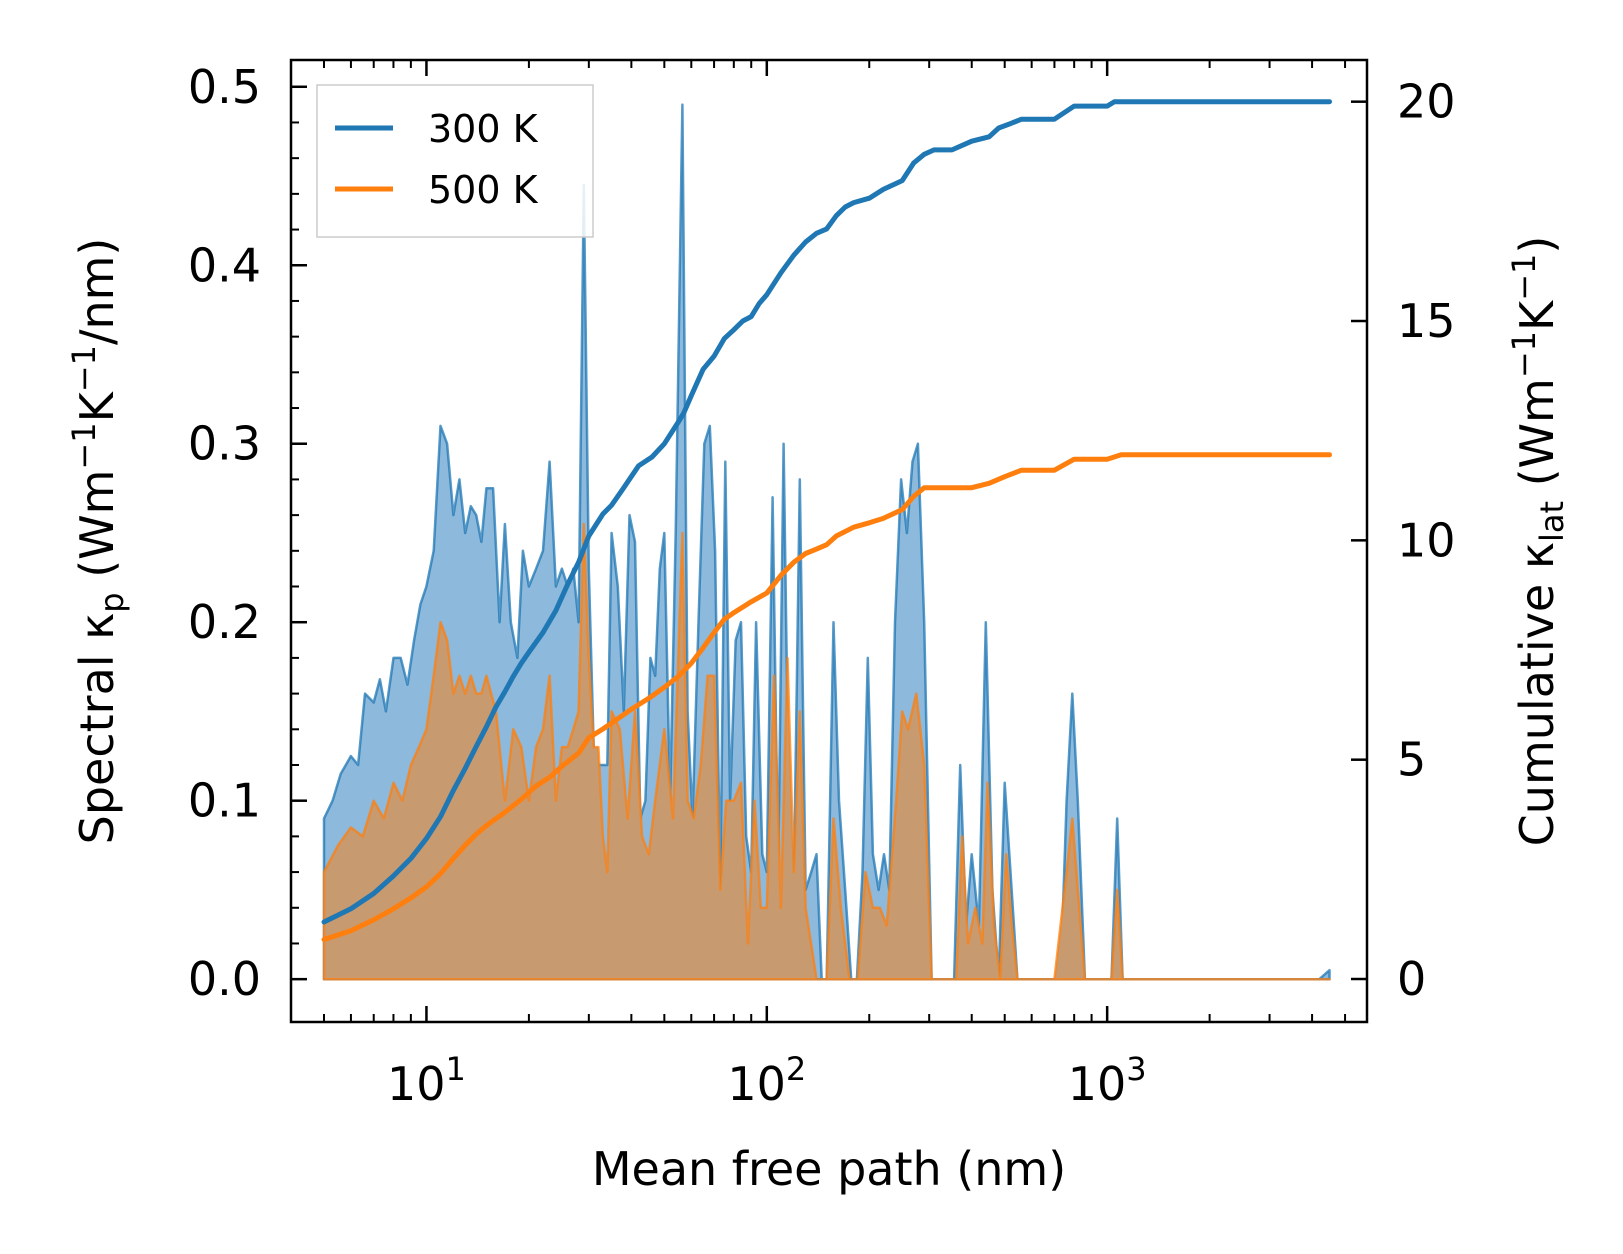 This screenshot has height=1254, width=1623. I want to click on y-left-tick-label: 0.5, so click(224, 87).